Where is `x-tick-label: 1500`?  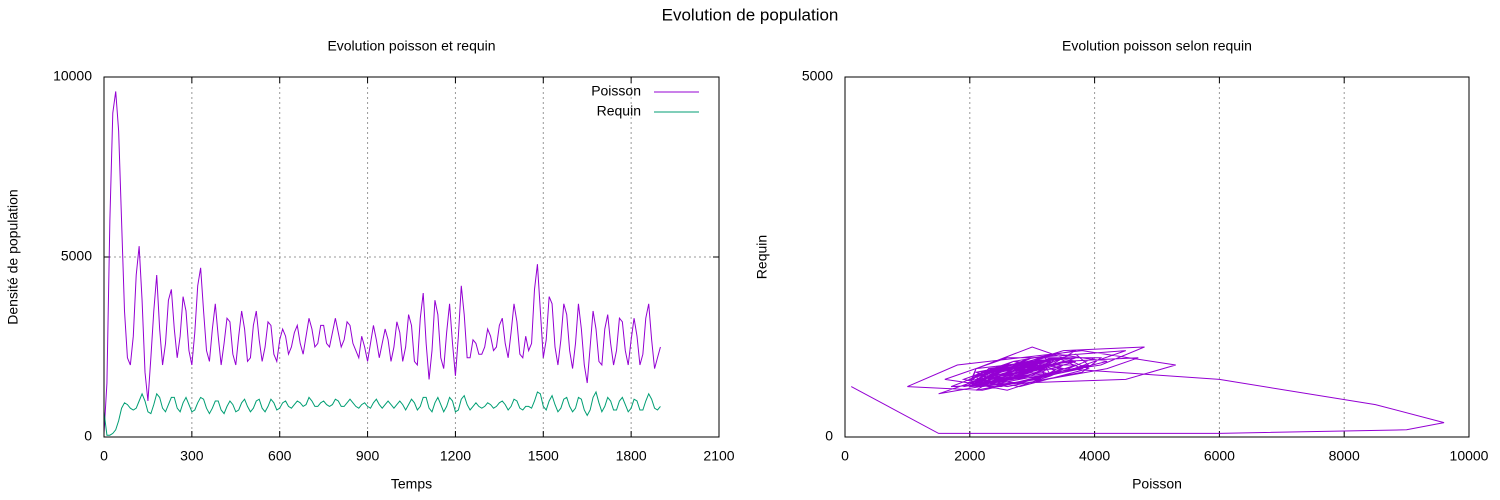
x-tick-label: 1500 is located at coordinates (543, 456).